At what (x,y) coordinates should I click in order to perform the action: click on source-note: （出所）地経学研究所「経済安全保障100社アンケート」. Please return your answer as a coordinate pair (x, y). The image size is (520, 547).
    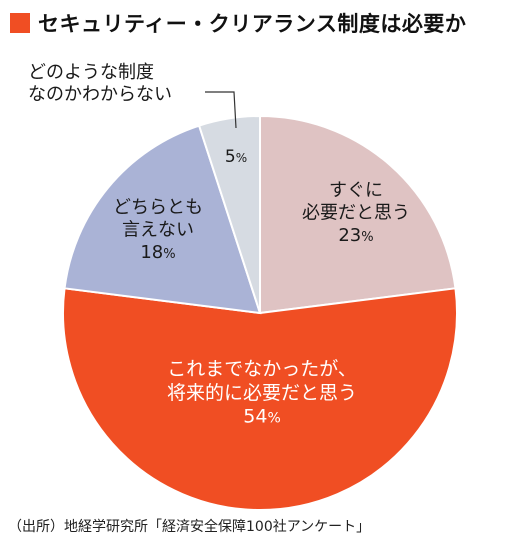
    Looking at the image, I should click on (189, 527).